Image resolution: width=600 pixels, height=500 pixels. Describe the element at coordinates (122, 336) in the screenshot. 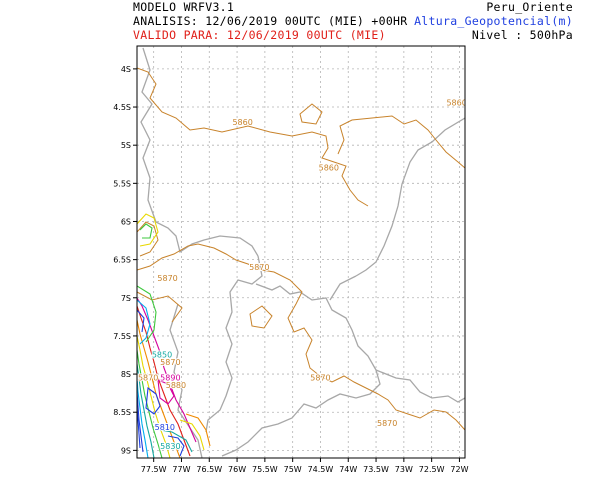

I see `lat-tick-label: 7.5S` at that location.